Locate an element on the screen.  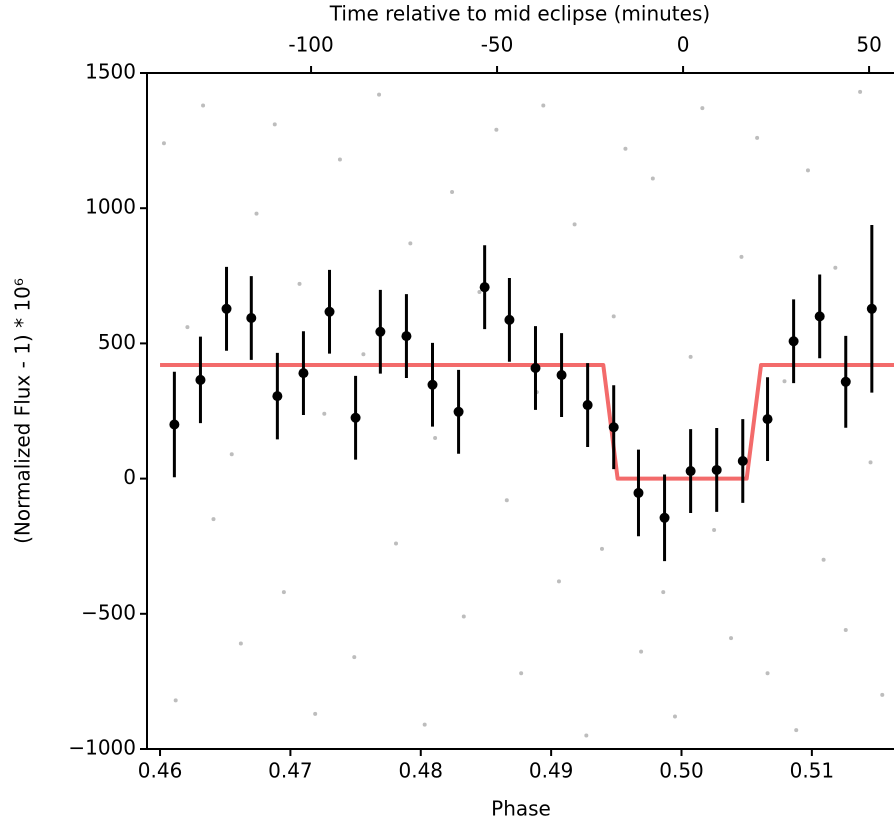
y-tick-label: 500 is located at coordinates (117, 342).